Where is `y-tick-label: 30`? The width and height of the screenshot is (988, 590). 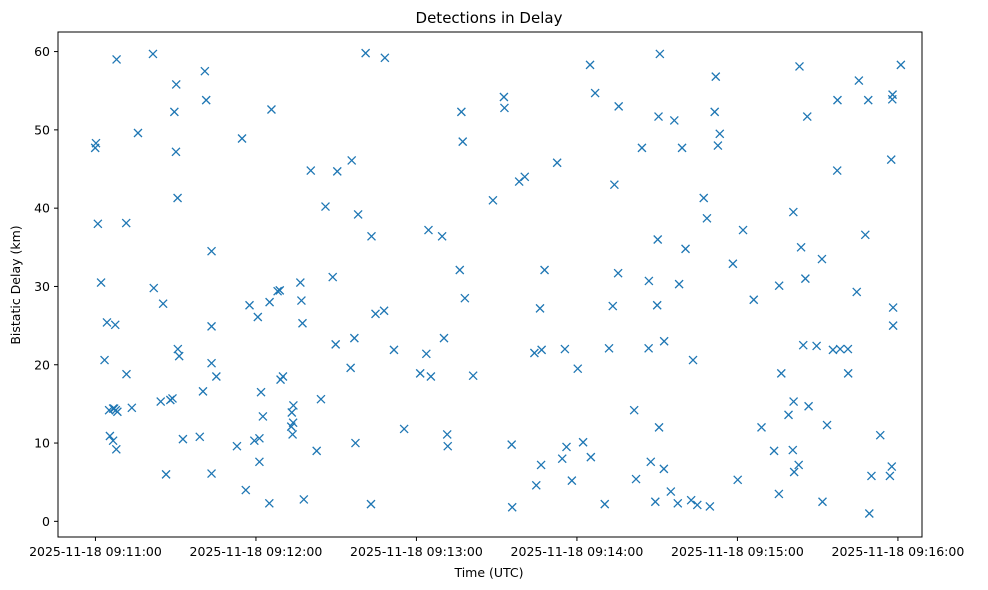
y-tick-label: 30 is located at coordinates (42, 286).